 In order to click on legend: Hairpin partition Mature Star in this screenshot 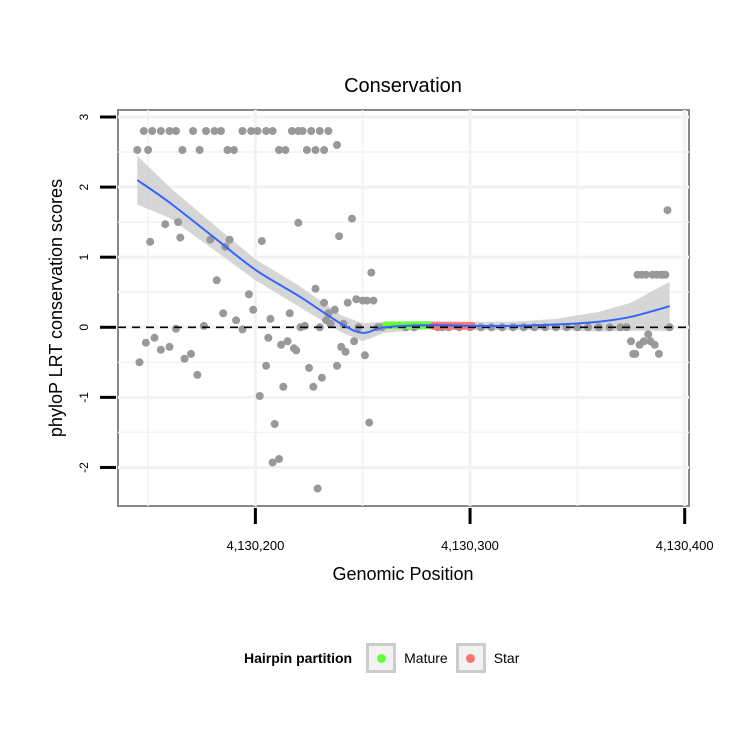, I will do `click(385, 658)`.